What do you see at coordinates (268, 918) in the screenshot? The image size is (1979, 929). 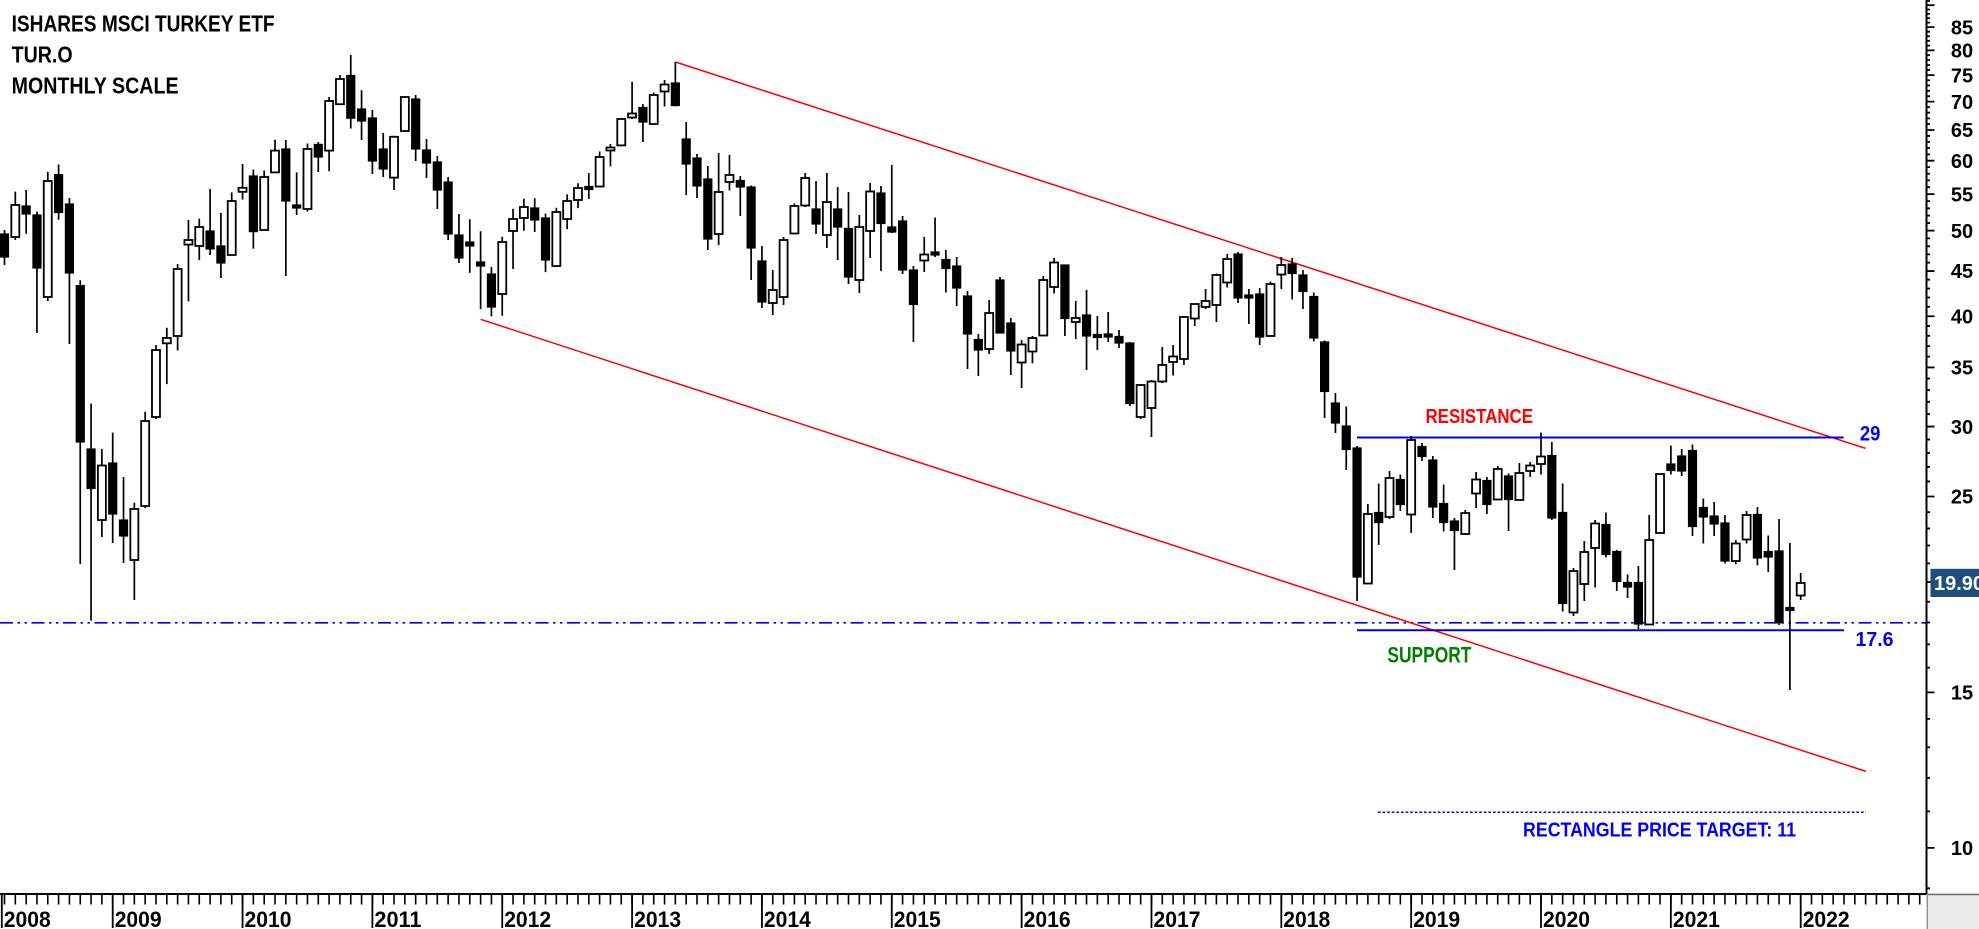 I see `svg-text: 2010` at bounding box center [268, 918].